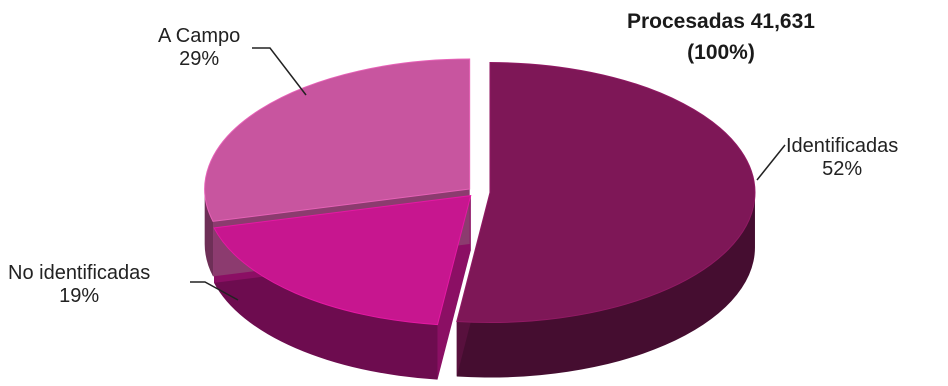 The image size is (948, 386). Describe the element at coordinates (337, 140) in the screenshot. I see `pie-slice-a-campo` at that location.